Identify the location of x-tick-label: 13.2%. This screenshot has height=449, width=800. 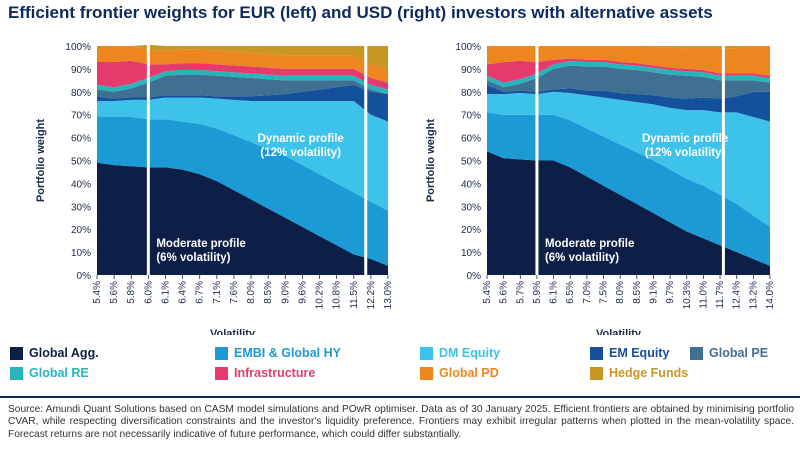
(753, 295).